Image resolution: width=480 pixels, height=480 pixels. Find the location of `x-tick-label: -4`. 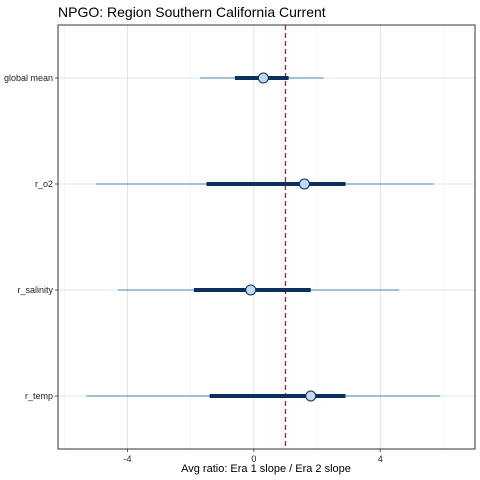

x-tick-label: -4 is located at coordinates (127, 459).